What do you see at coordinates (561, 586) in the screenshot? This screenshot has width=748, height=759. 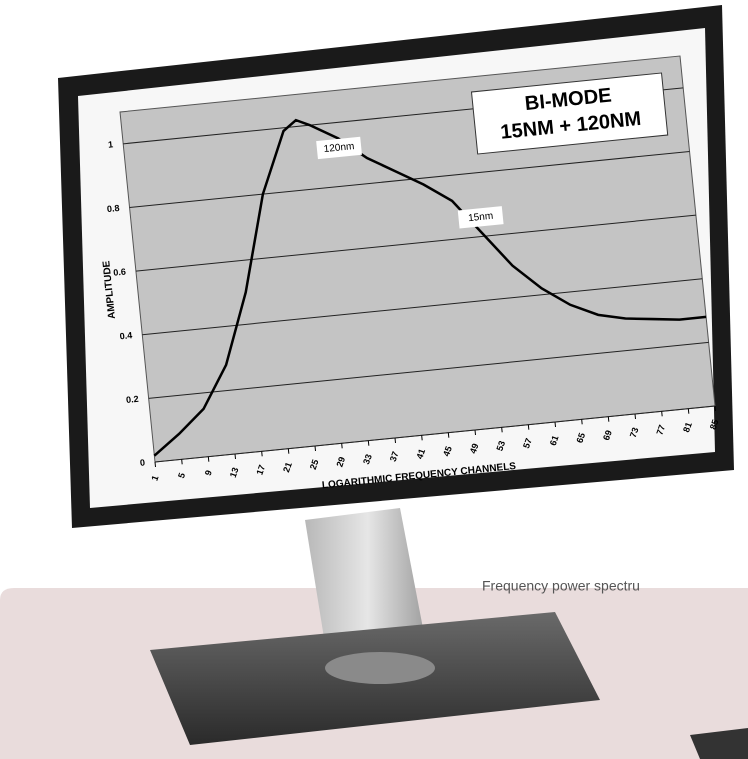 I see `caption: Frequency power spectru` at bounding box center [561, 586].